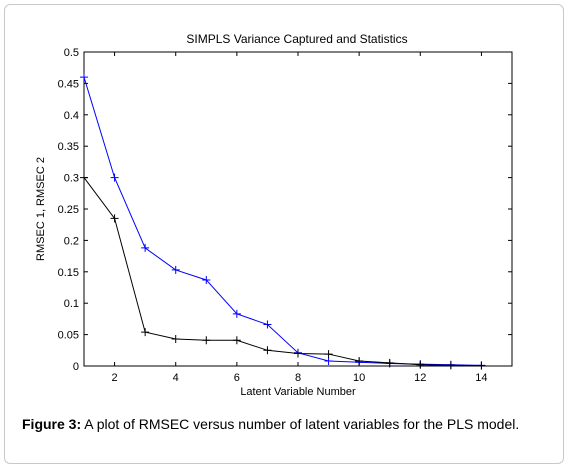  What do you see at coordinates (298, 378) in the screenshot?
I see `x-tick-label: 8` at bounding box center [298, 378].